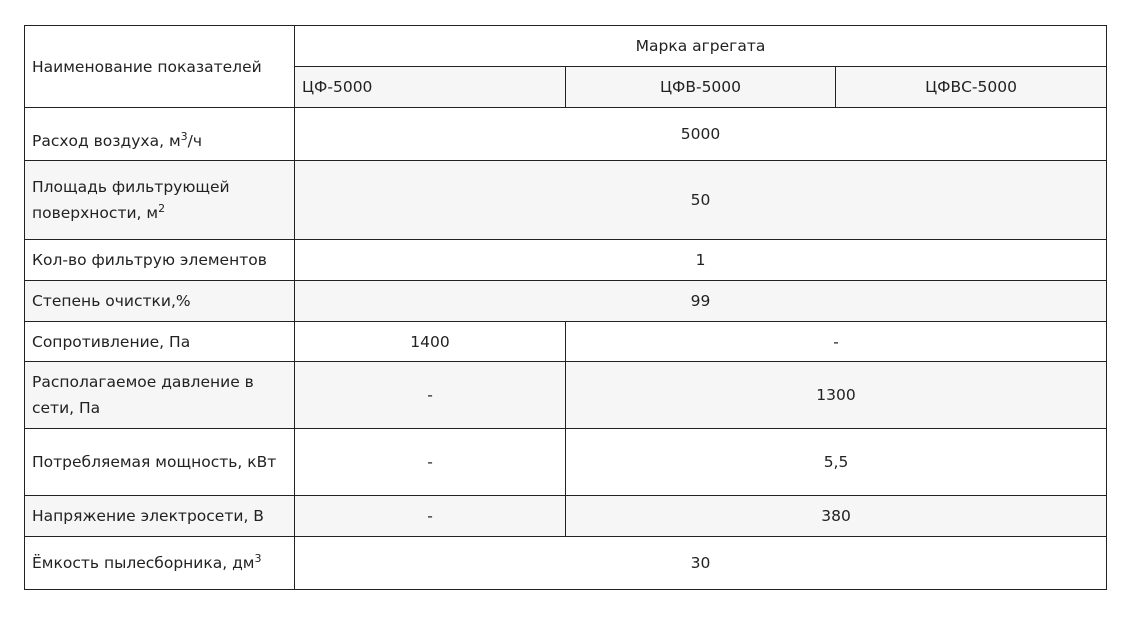 The height and width of the screenshot is (624, 1139). I want to click on row-label: Кол-во фильтрую элементов, so click(159, 260).